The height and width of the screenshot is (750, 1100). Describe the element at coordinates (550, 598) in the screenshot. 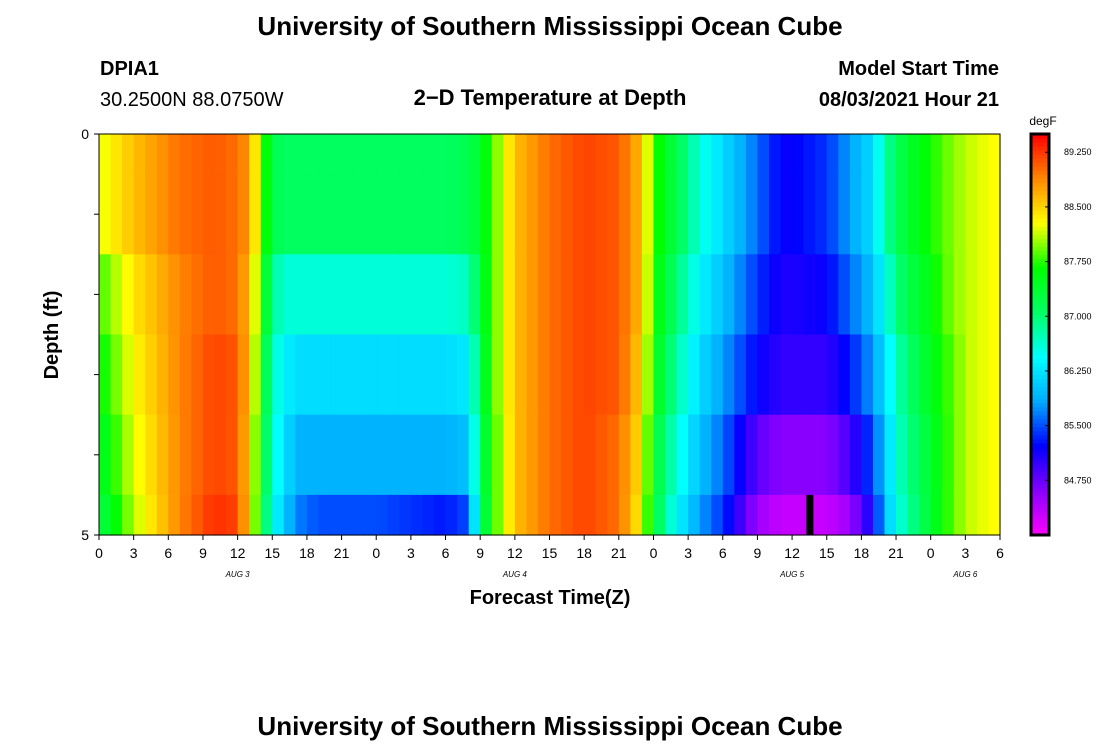

I see `x-axis-label: Forecast Time(Z)` at that location.